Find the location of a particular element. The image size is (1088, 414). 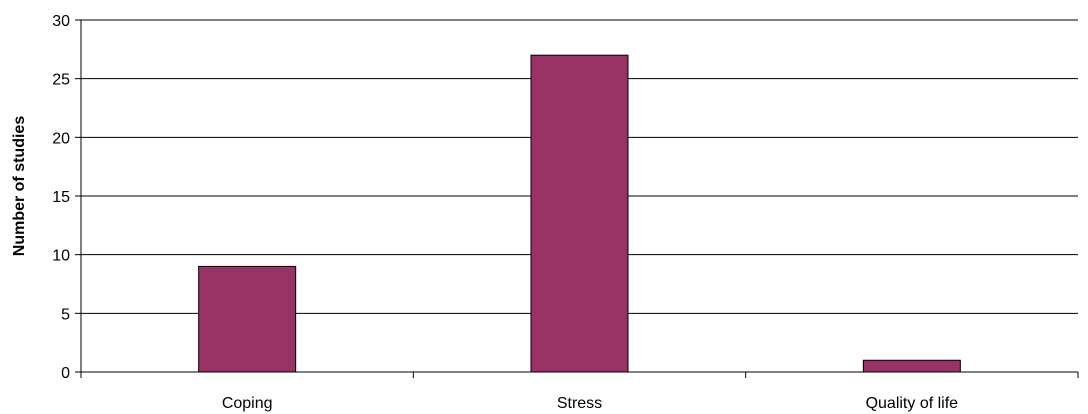

x-tick-label: Coping is located at coordinates (247, 403).